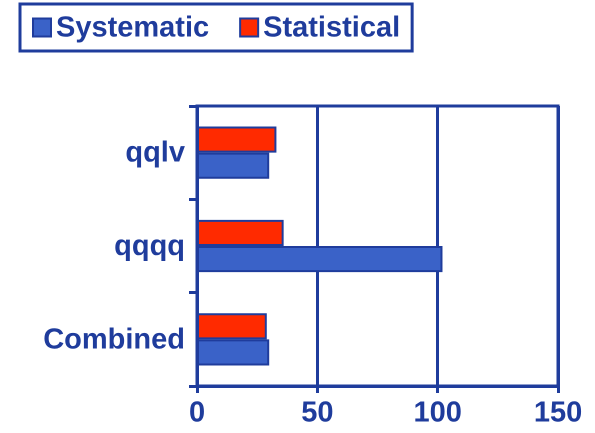  Describe the element at coordinates (114, 339) in the screenshot. I see `y-tick-label: Combined` at that location.